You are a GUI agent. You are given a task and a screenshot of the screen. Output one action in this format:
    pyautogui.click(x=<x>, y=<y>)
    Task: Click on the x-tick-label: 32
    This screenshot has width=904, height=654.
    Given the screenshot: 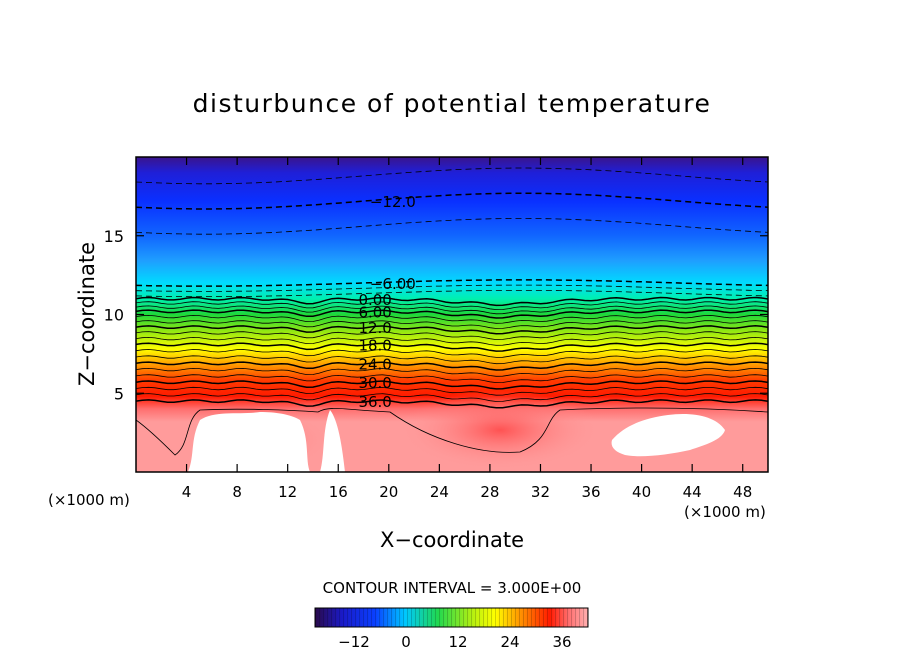 What is the action you would take?
    pyautogui.click(x=540, y=492)
    